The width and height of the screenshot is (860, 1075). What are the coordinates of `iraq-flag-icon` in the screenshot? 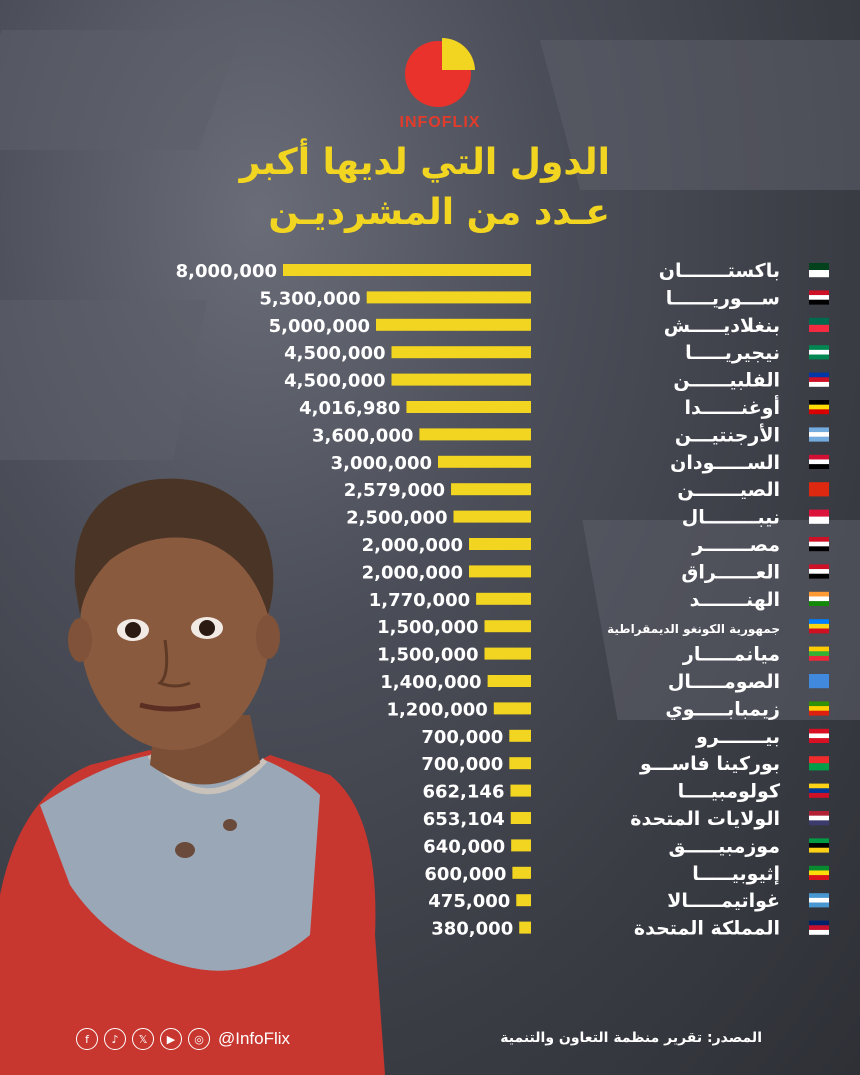 It's located at (819, 571).